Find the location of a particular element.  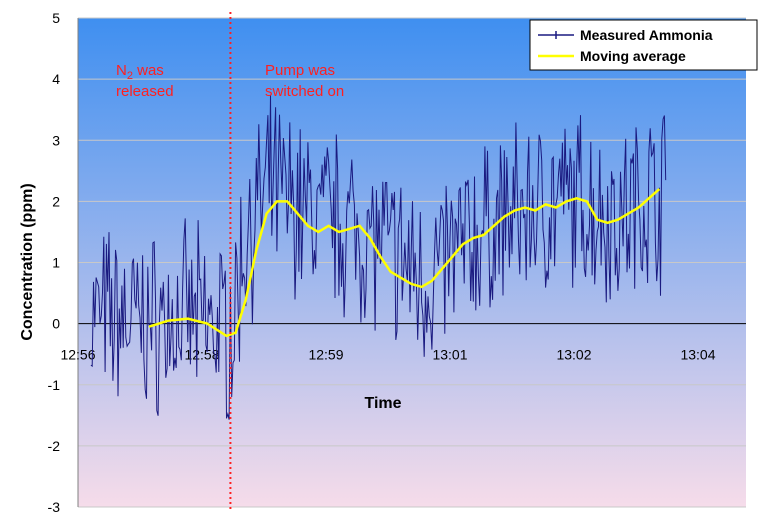

annotation-pump-line1: Pump was is located at coordinates (300, 70).